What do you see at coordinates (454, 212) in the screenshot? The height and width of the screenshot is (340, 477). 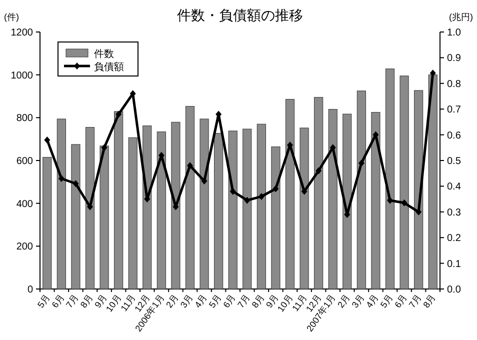 I see `y2-tick-label: 0.3` at bounding box center [454, 212].